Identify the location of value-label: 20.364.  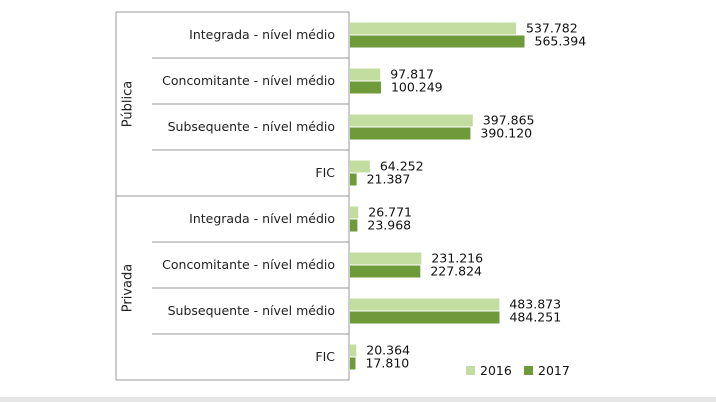
(388, 350).